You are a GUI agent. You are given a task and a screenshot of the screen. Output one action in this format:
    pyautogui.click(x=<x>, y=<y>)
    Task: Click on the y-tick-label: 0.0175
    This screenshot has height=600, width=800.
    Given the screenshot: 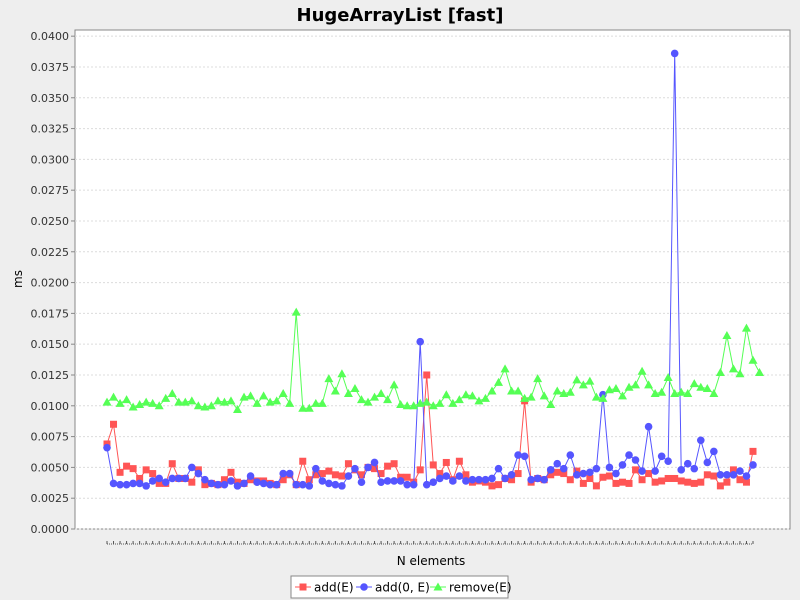 What is the action you would take?
    pyautogui.click(x=50, y=313)
    